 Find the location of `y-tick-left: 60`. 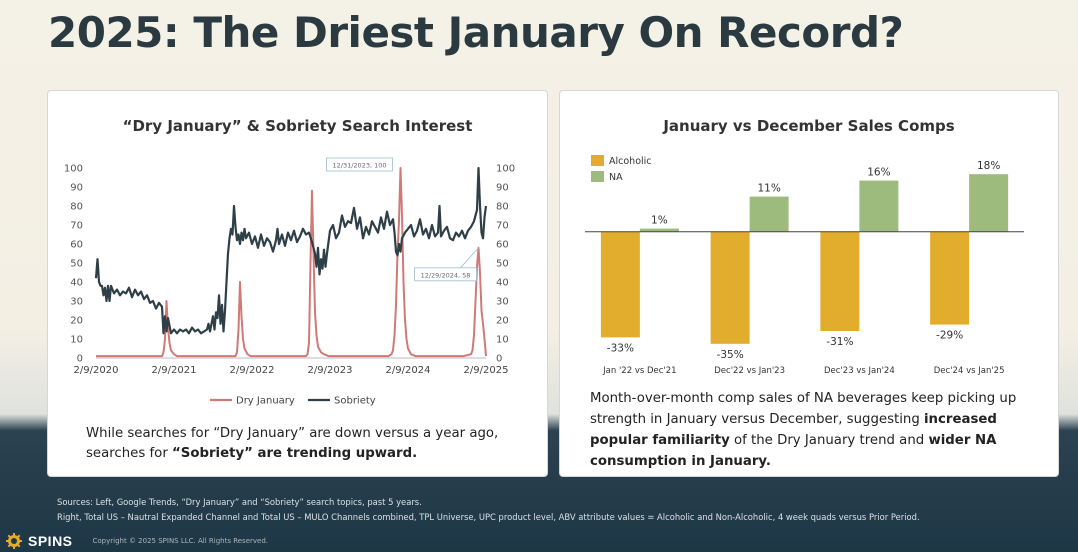

y-tick-left: 60 is located at coordinates (76, 245).